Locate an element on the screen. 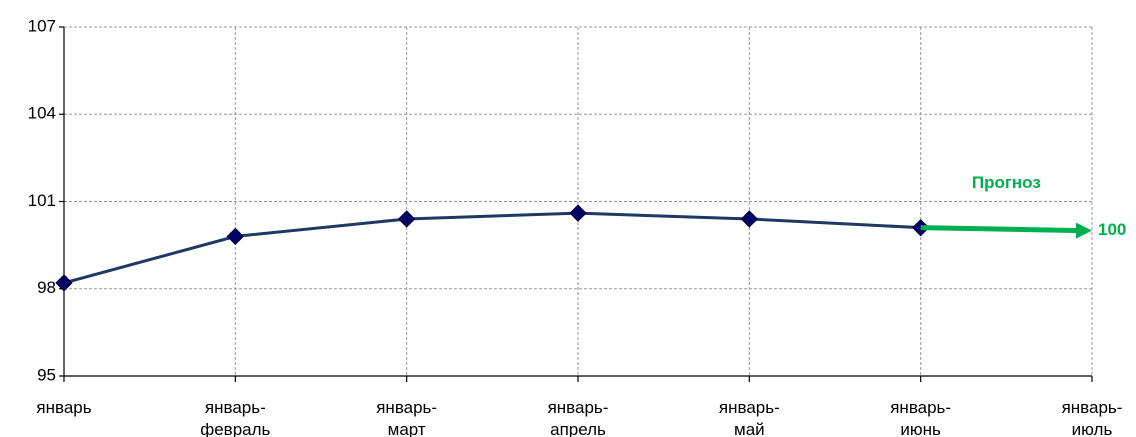  y-tick-label: 98 is located at coordinates (46, 287).